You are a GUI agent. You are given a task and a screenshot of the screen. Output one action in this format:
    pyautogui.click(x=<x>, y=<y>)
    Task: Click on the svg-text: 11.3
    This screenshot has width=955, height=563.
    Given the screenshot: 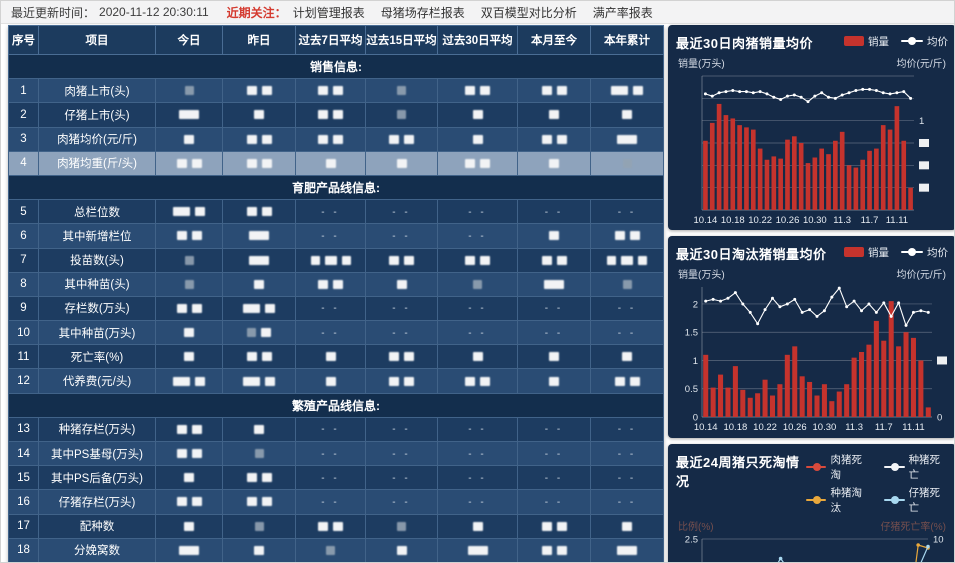 What is the action you would take?
    pyautogui.click(x=842, y=220)
    